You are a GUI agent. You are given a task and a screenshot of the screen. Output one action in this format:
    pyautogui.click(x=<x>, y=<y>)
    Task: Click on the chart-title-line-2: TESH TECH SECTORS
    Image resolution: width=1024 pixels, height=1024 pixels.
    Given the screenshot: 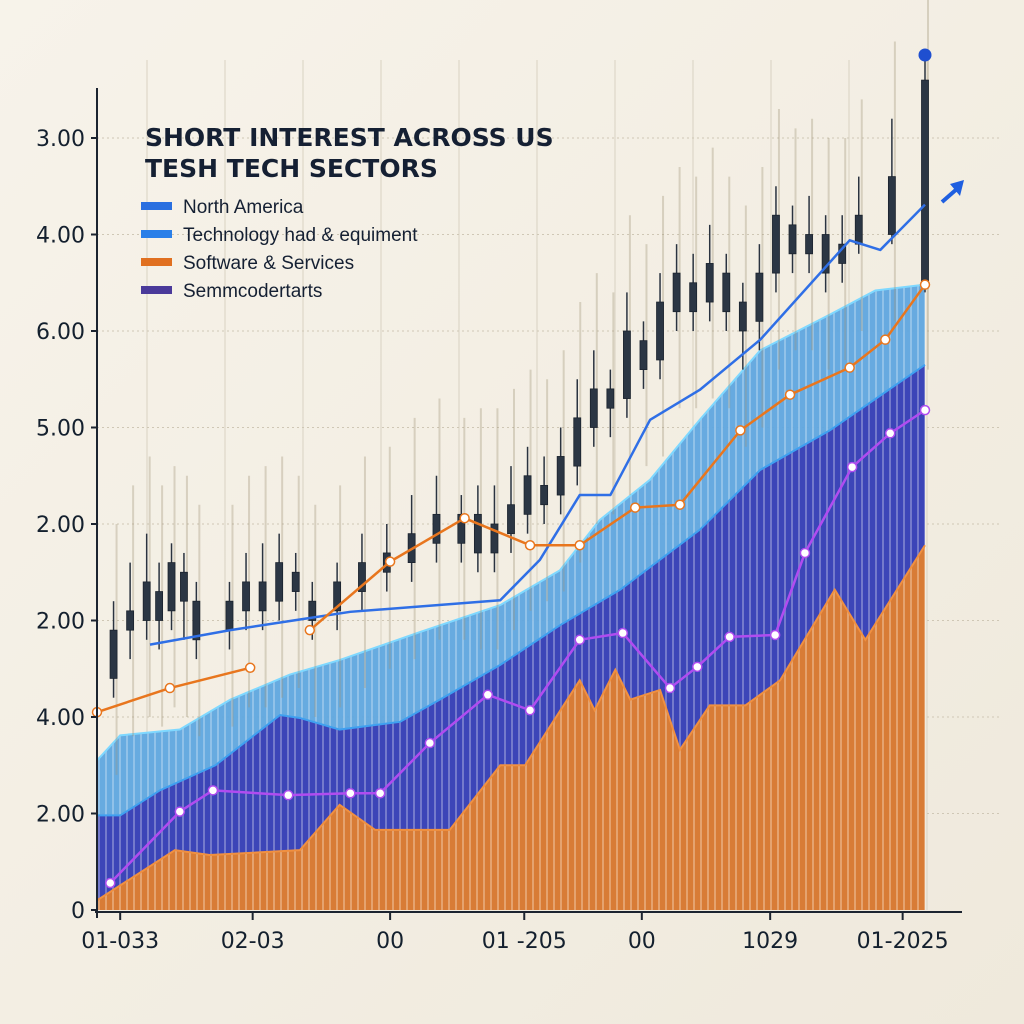 What is the action you would take?
    pyautogui.click(x=291, y=168)
    